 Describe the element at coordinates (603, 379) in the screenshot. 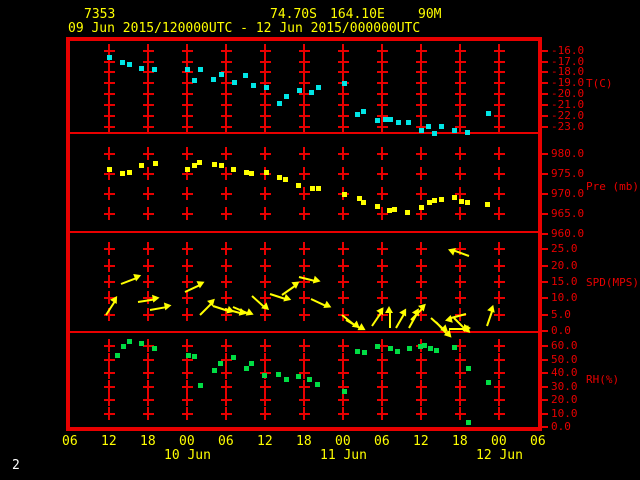

I see `panel-unit-label: RH(%)` at that location.